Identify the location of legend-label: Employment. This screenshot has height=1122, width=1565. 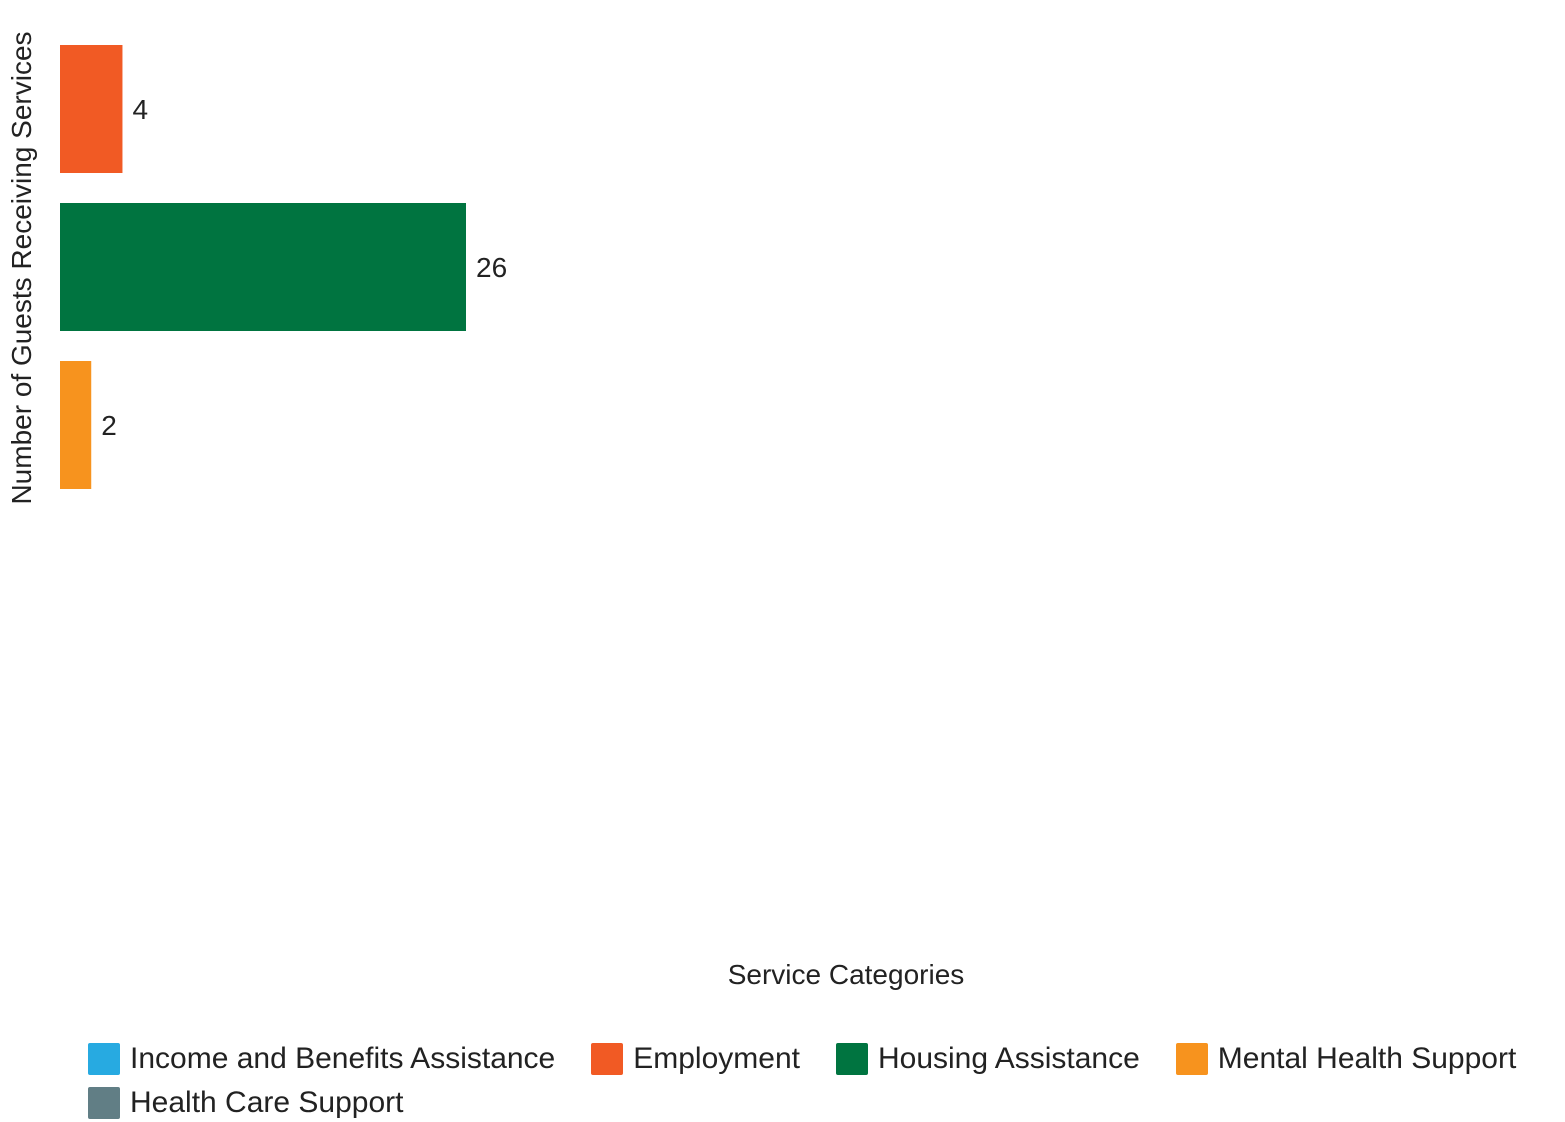
(716, 1058).